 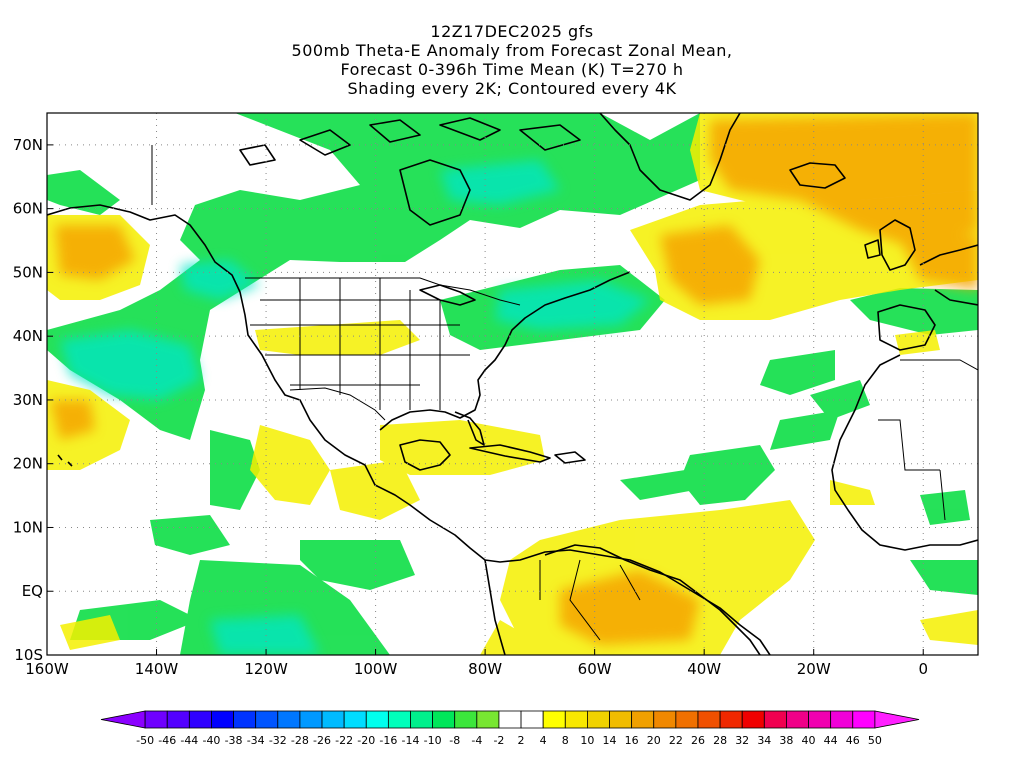 What do you see at coordinates (189, 740) in the screenshot?
I see `colorbar-label: -44` at bounding box center [189, 740].